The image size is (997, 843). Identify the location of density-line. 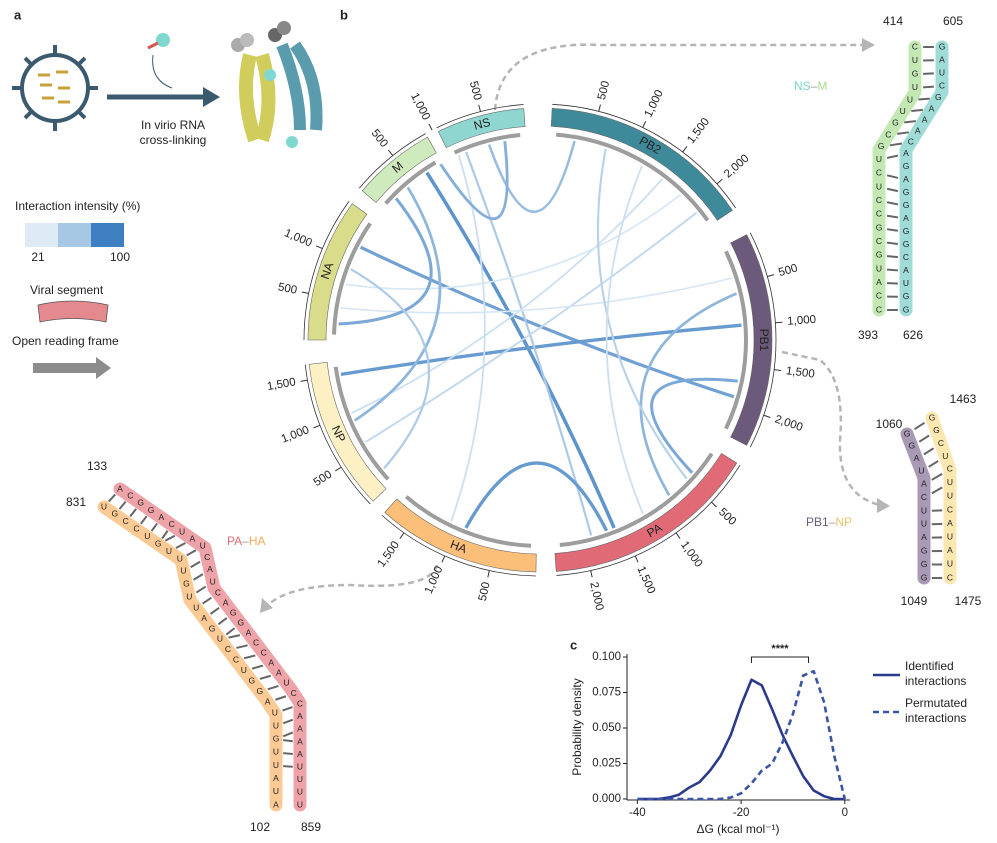
(741, 739).